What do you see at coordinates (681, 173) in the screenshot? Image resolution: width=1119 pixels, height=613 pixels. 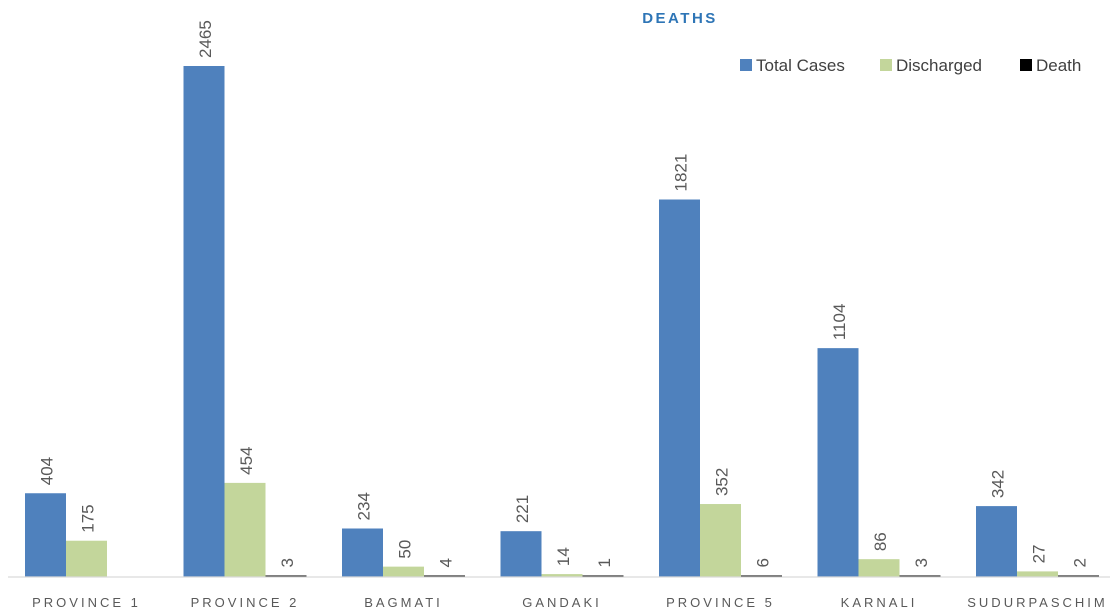 I see `data-label: 1821` at bounding box center [681, 173].